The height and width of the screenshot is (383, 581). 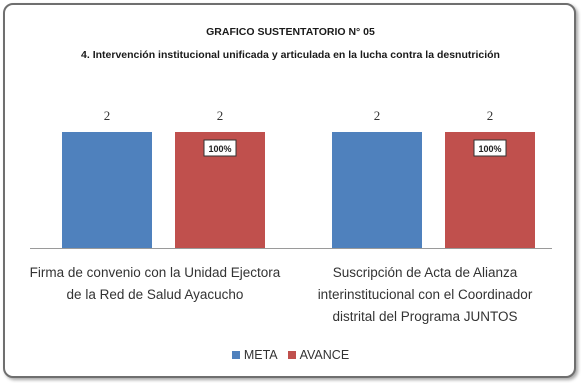 I want to click on legend-swatch-meta, so click(x=235, y=355).